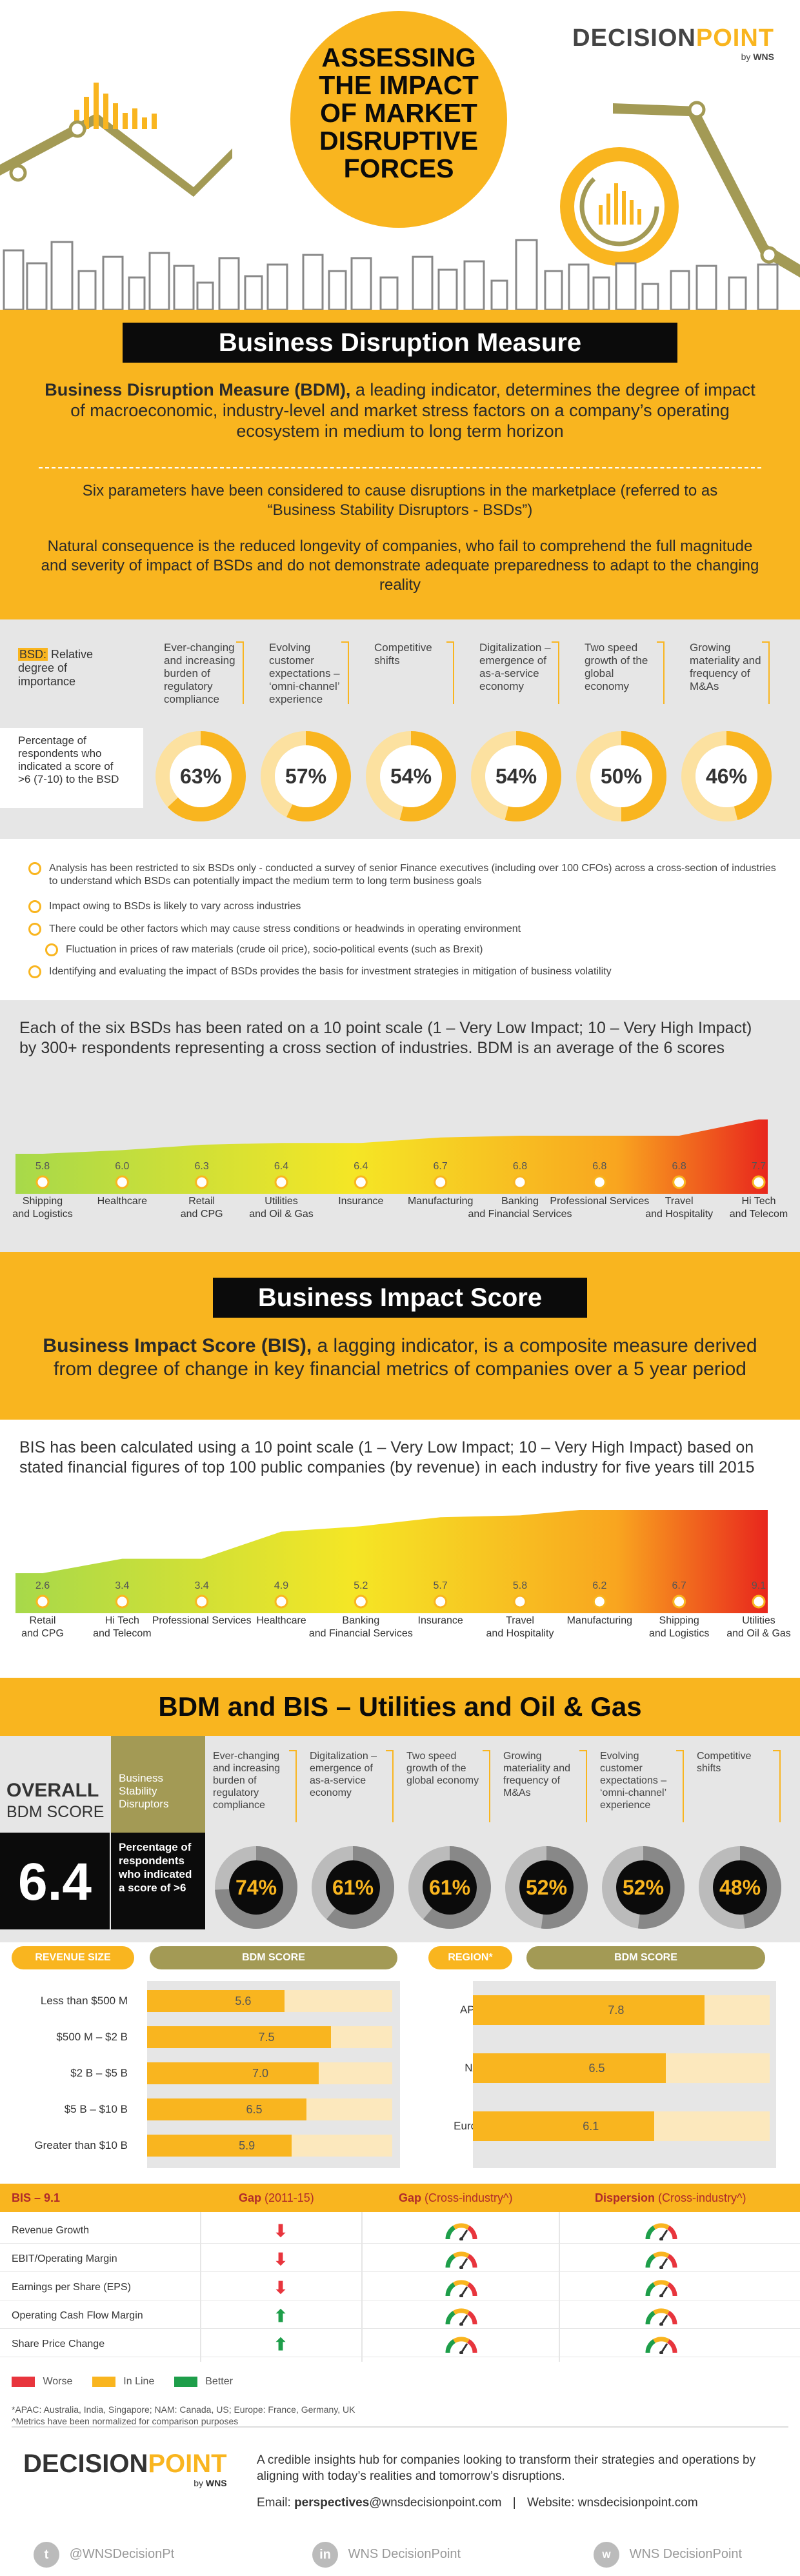  Describe the element at coordinates (122, 1201) in the screenshot. I see `category-label: Healthcare` at that location.